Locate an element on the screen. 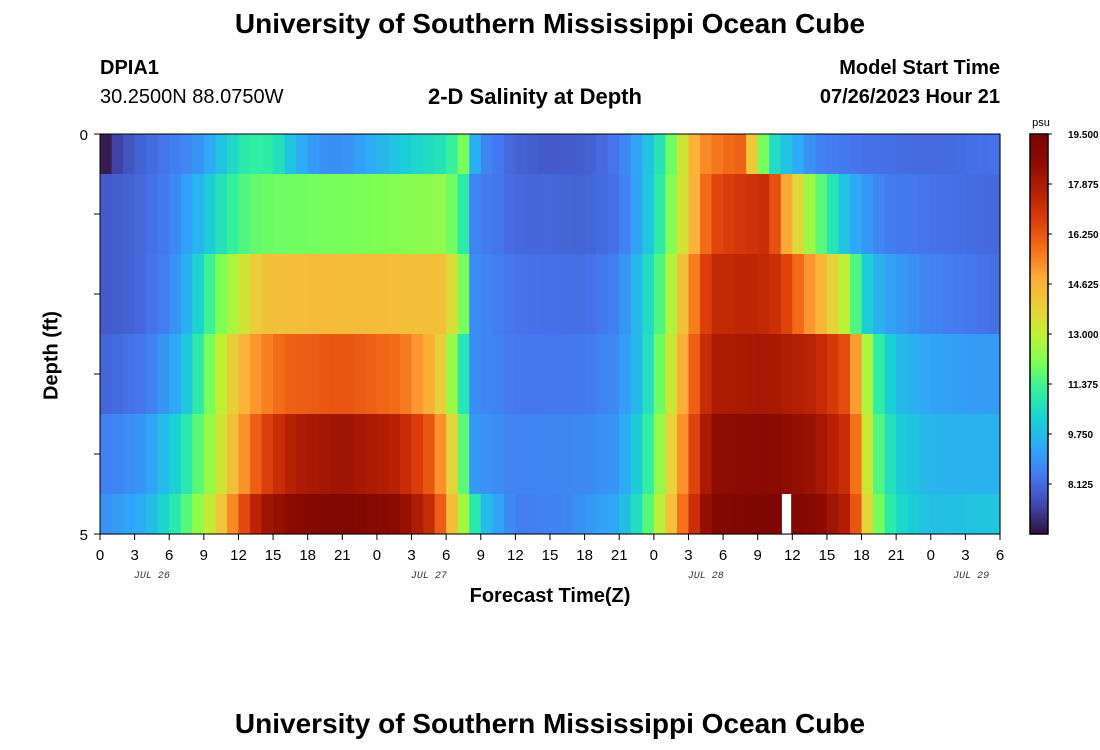 This screenshot has height=750, width=1100. x-tick-label: 9 is located at coordinates (204, 555).